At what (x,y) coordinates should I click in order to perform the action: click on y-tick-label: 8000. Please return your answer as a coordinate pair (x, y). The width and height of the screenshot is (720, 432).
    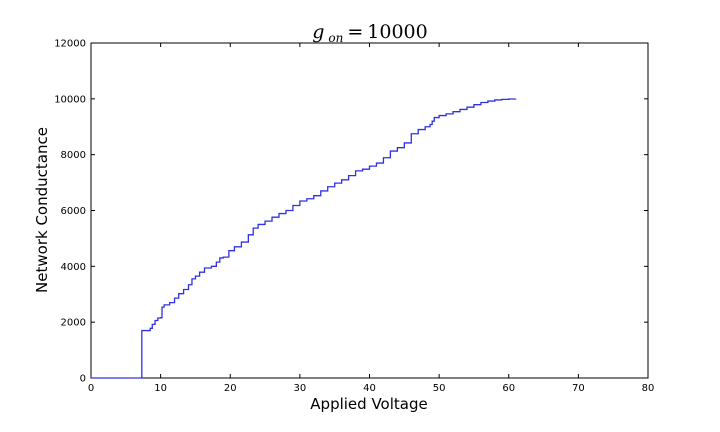
    Looking at the image, I should click on (73, 155).